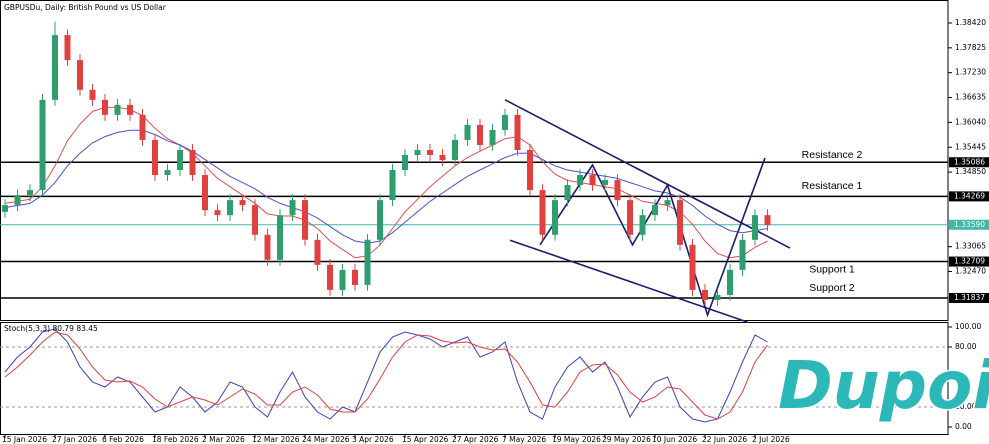 This screenshot has height=444, width=989. Describe the element at coordinates (970, 171) in the screenshot. I see `y-tick-label: 1.34850` at that location.